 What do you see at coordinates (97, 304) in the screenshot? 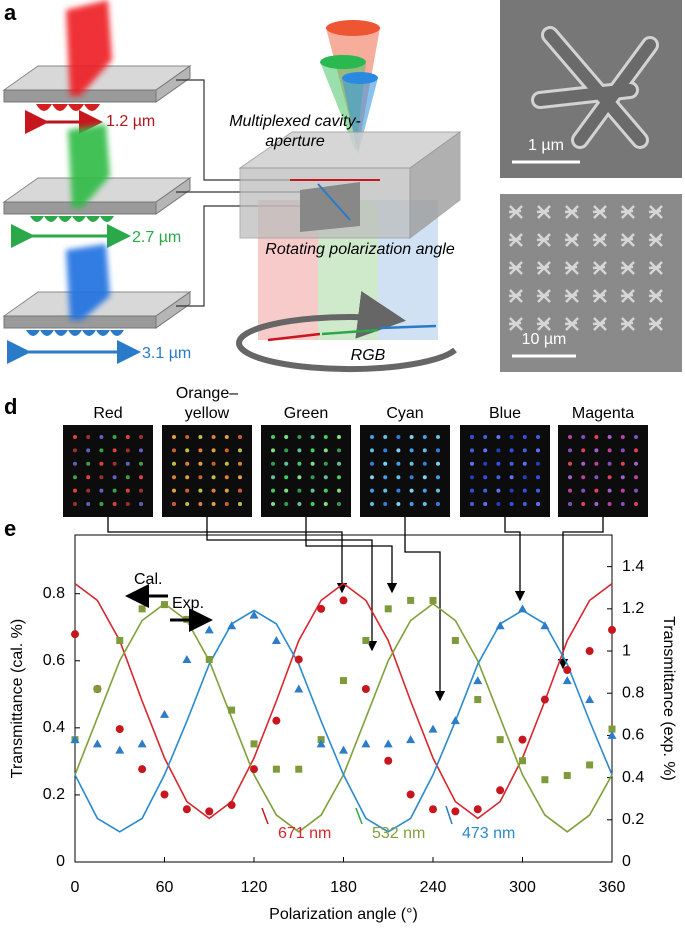
I see `slab-blue` at bounding box center [97, 304].